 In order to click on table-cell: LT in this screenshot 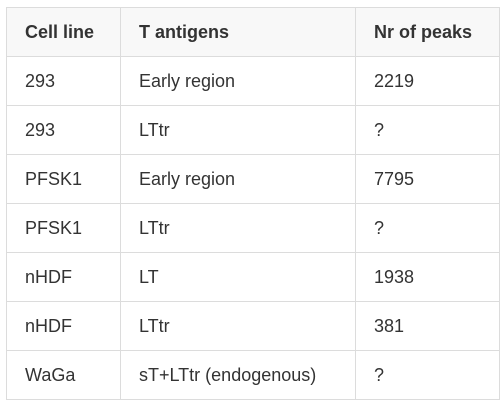, I will do `click(238, 277)`.